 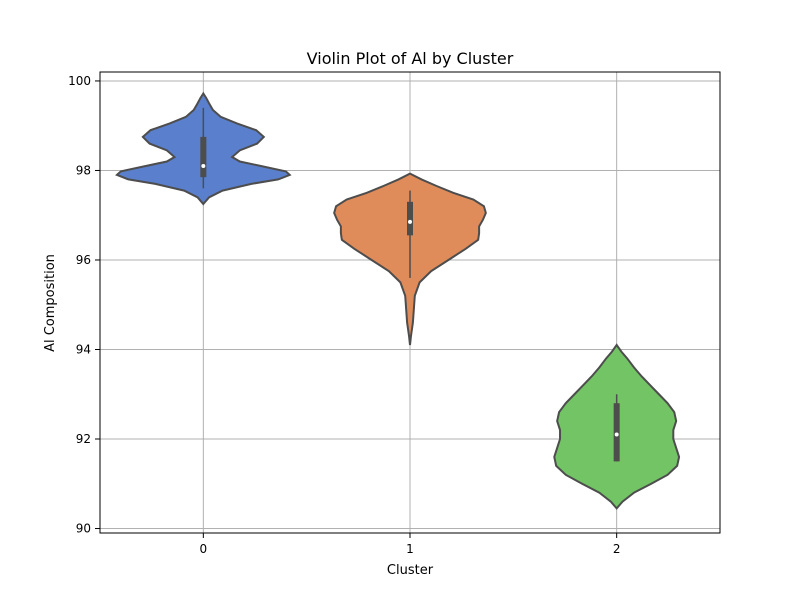 I want to click on chart-title: Violin Plot of Al by Cluster, so click(x=410, y=58).